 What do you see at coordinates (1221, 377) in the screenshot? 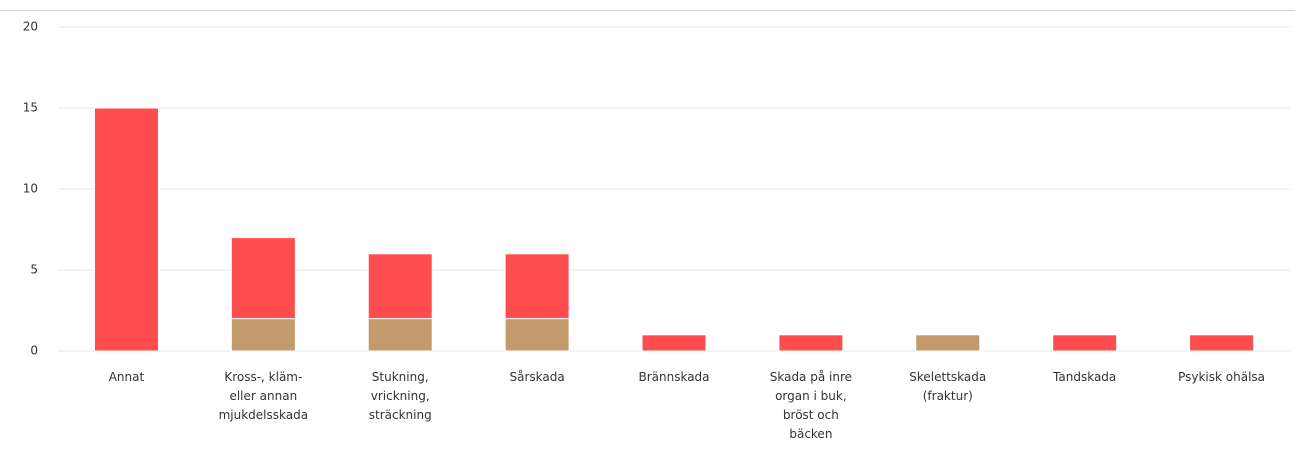
I see `x-tick-label: Psykisk ohälsa` at bounding box center [1221, 377].